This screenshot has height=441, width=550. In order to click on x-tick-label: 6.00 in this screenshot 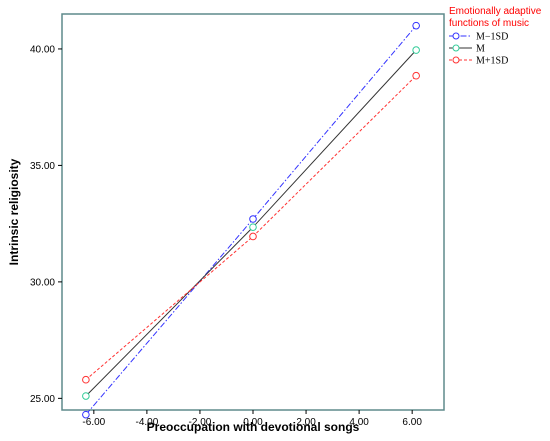, I will do `click(412, 422)`.